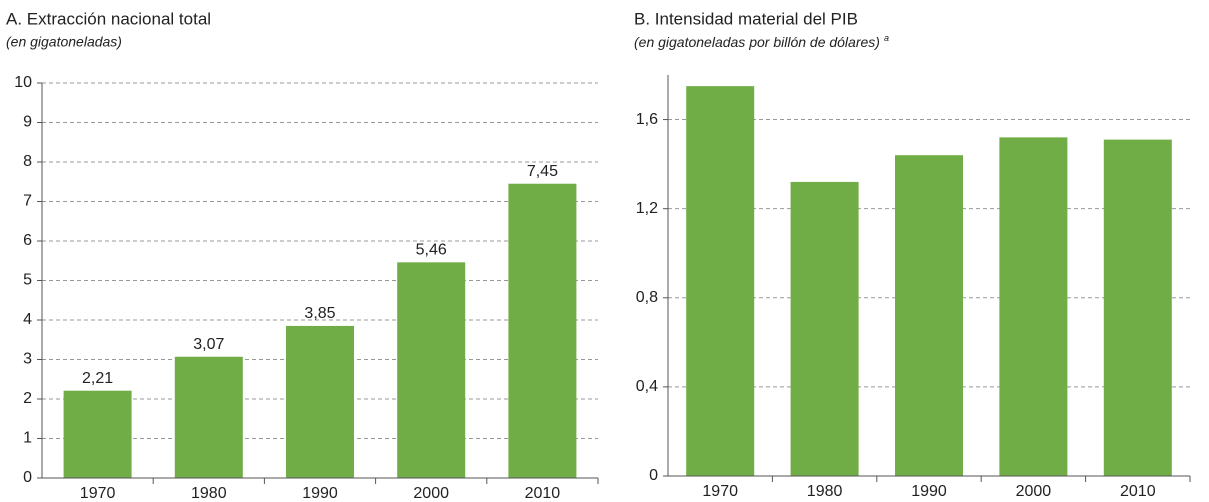  What do you see at coordinates (27, 319) in the screenshot?
I see `y-tick-label: 4` at bounding box center [27, 319].